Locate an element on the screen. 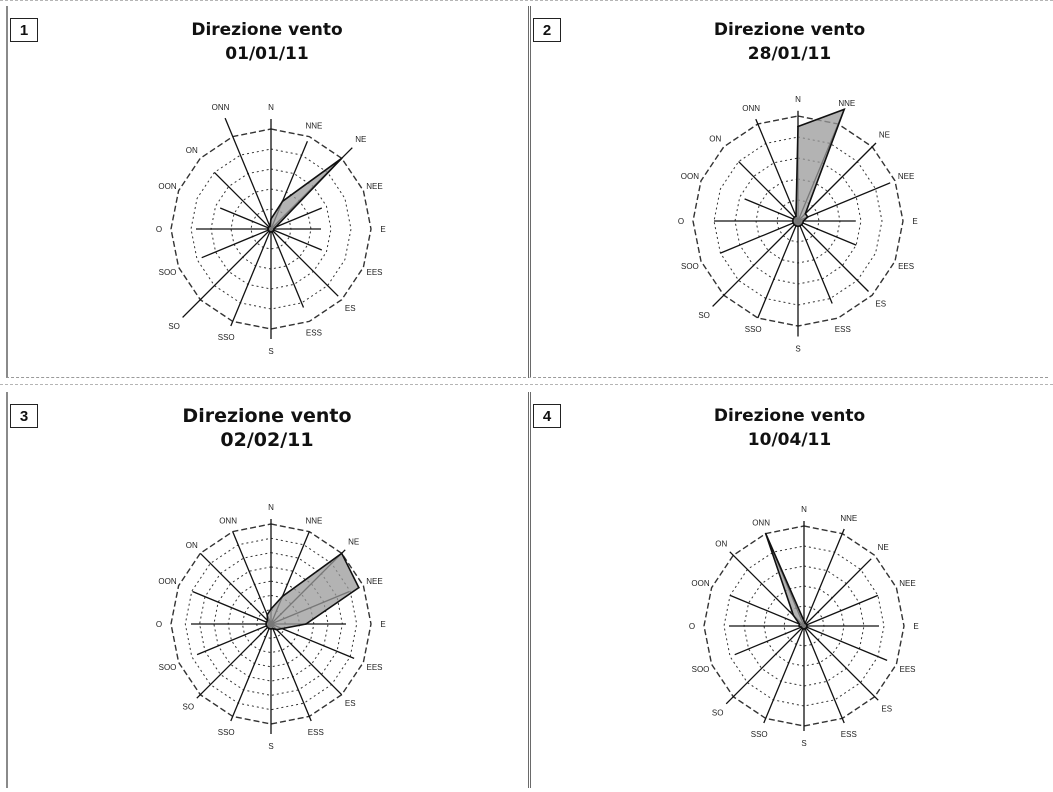 The height and width of the screenshot is (792, 1053). axis-line-sso is located at coordinates (251, 672).